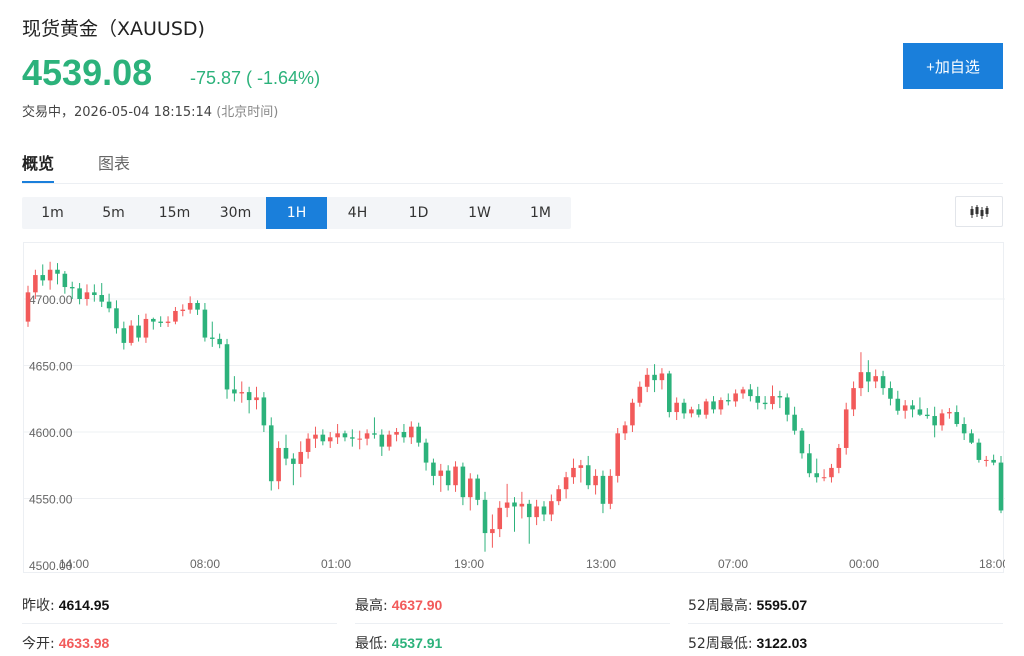 This screenshot has width=1024, height=656. Describe the element at coordinates (540, 213) in the screenshot. I see `period-1mo: 1M` at that location.